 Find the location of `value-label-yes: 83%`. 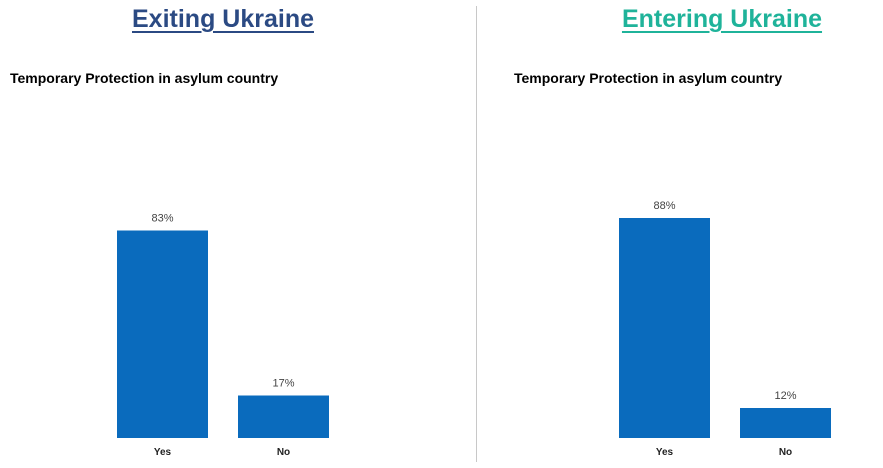

value-label-yes: 83% is located at coordinates (162, 219).